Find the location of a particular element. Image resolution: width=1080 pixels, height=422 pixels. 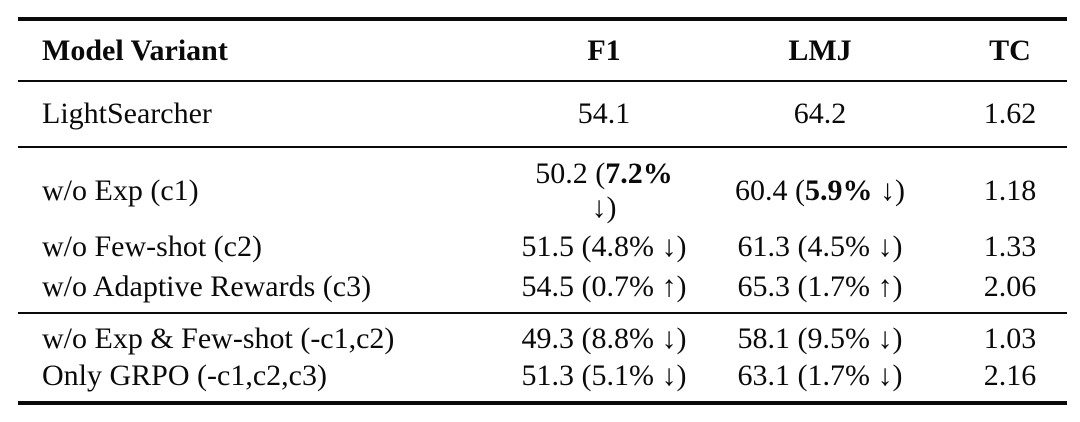

lmj-cell: 60.4 (5.9% ↓) is located at coordinates (820, 190).